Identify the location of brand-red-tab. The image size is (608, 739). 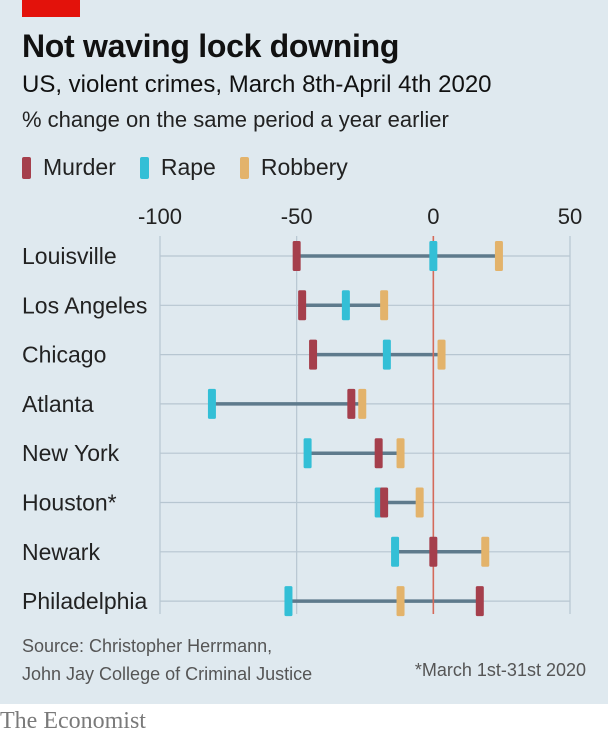
(51, 8).